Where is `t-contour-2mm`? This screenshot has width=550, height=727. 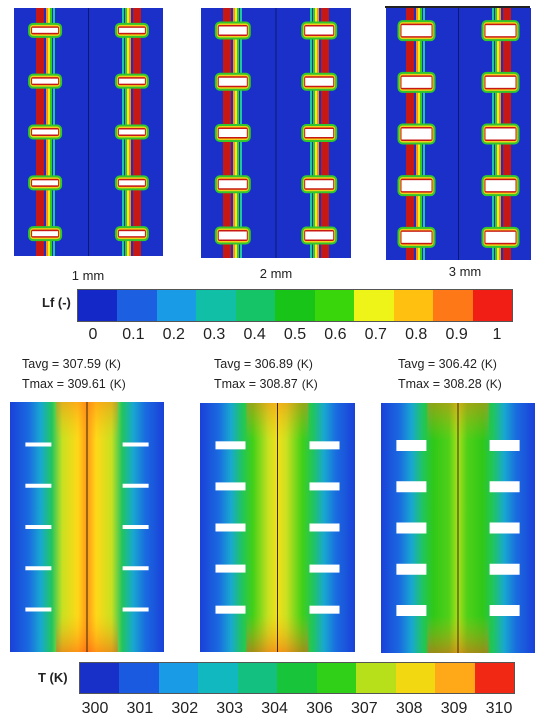 t-contour-2mm is located at coordinates (277, 527).